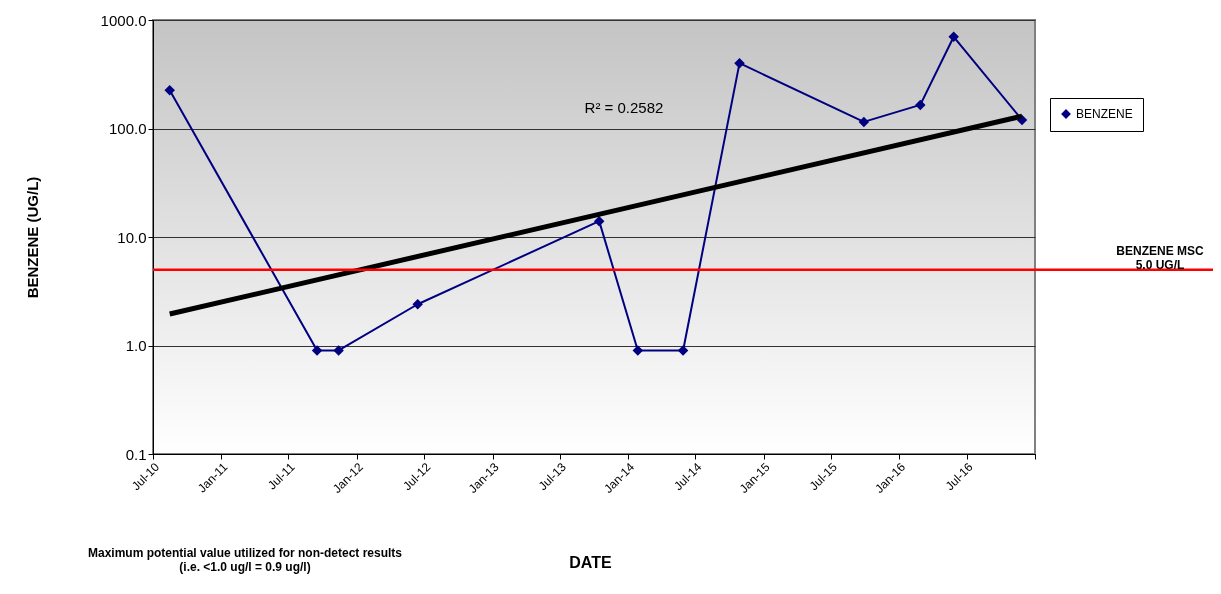  Describe the element at coordinates (245, 560) in the screenshot. I see `text: Maximum potential value utilized for non-detect results (i.e. <1.0 ug/l = 0.9 ug/l)` at that location.